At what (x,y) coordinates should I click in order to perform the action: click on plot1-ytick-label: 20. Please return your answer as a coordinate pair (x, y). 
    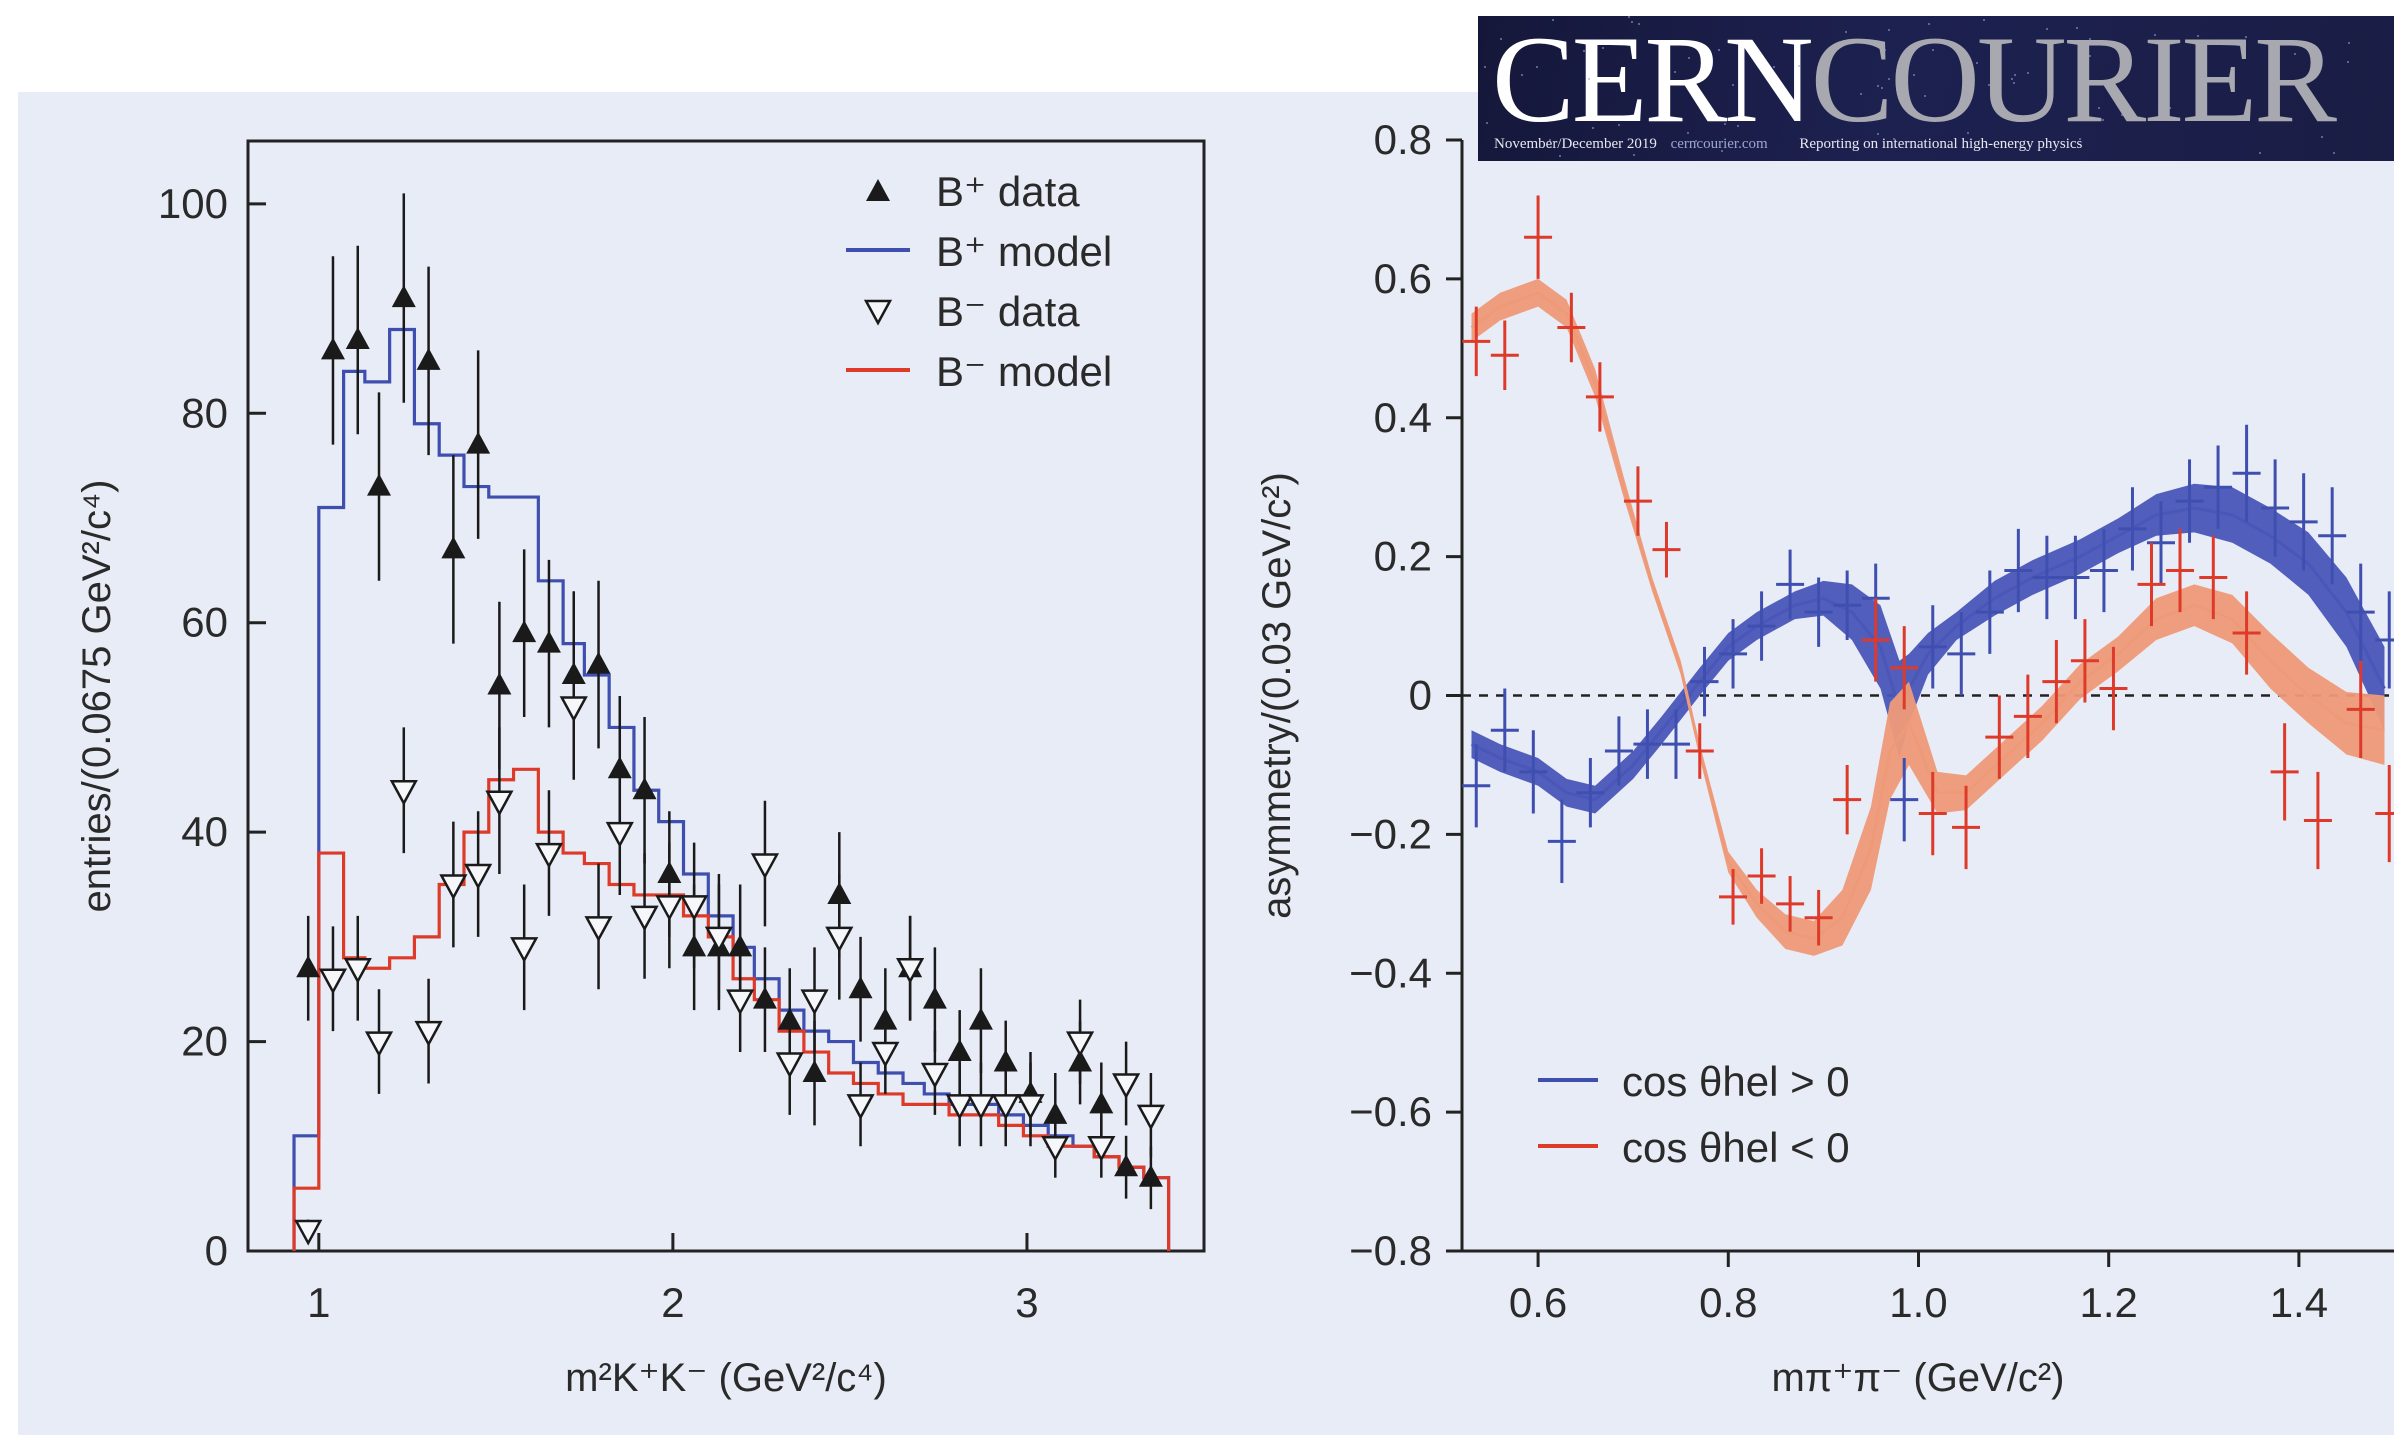
    Looking at the image, I should click on (204, 1041).